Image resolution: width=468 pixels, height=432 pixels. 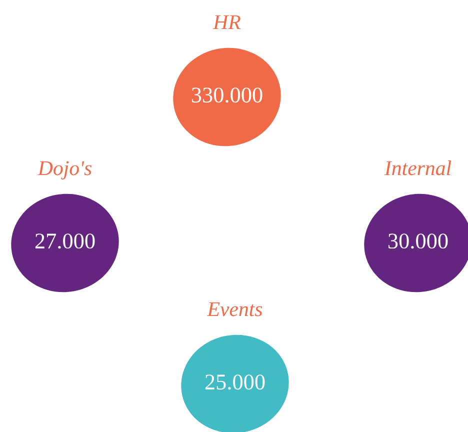 I want to click on data-label: 25.000, so click(x=235, y=382).